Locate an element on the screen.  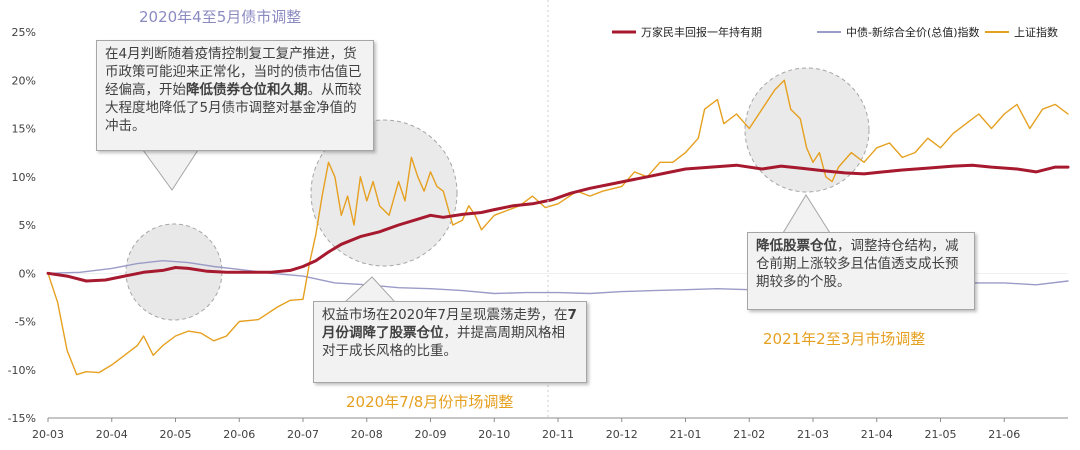
callout2-bold: 7月份调降了股票仓位 is located at coordinates (449, 324).